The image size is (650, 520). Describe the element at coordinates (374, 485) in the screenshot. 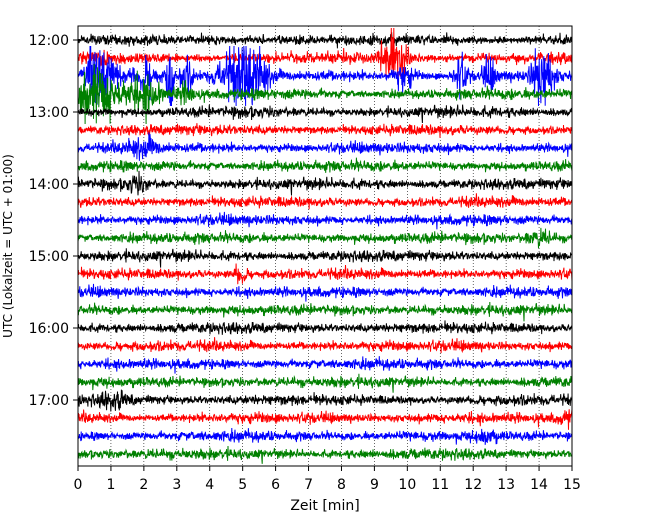

I see `x-tick-label: 9` at that location.